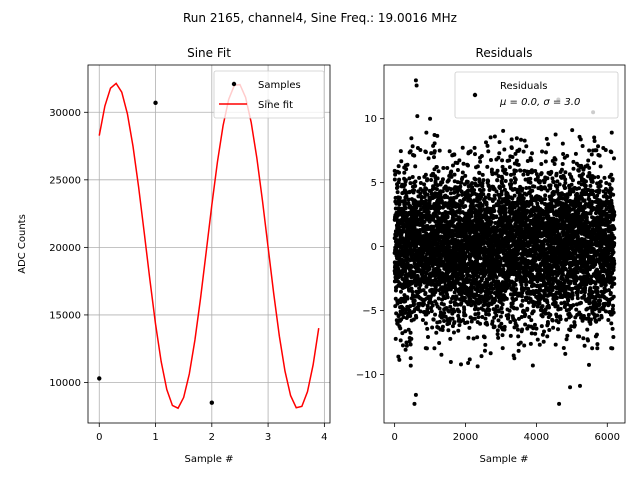 The height and width of the screenshot is (484, 640). I want to click on sine-fit-ytick-label: 20000, so click(65, 248).